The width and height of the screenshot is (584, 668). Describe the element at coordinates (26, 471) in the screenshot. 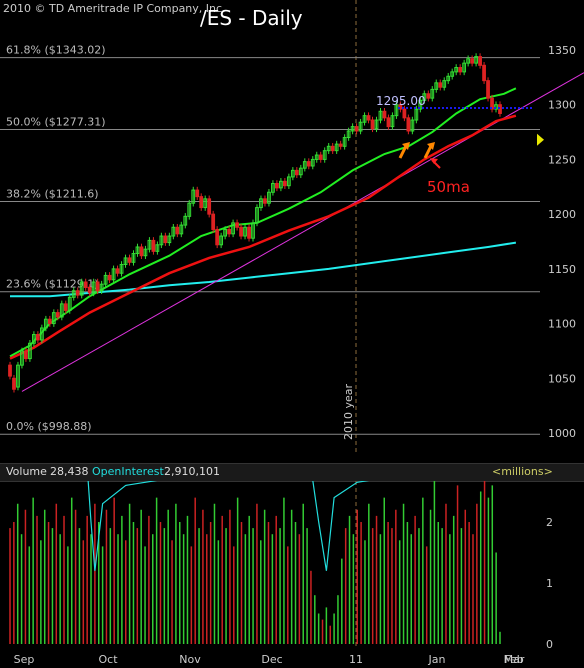

I see `volume-label: Volume` at that location.